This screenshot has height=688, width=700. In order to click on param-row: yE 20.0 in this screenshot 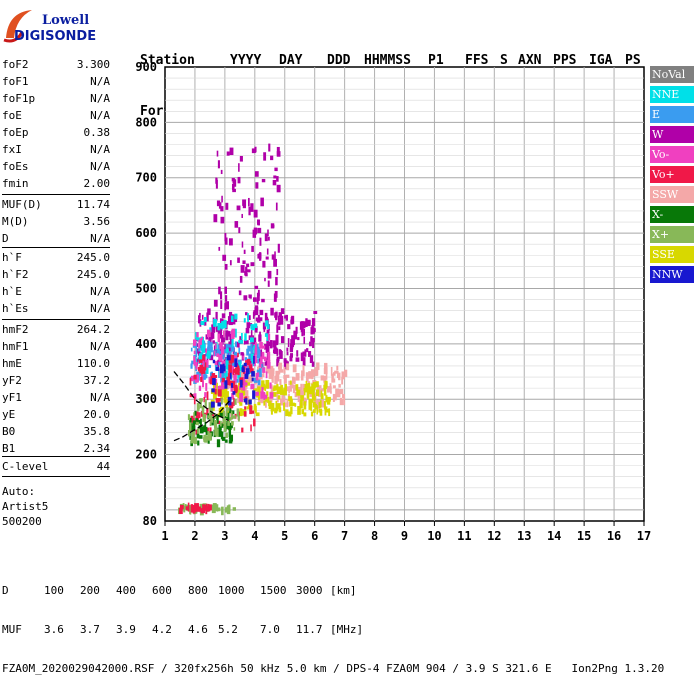, I will do `click(56, 416)`.